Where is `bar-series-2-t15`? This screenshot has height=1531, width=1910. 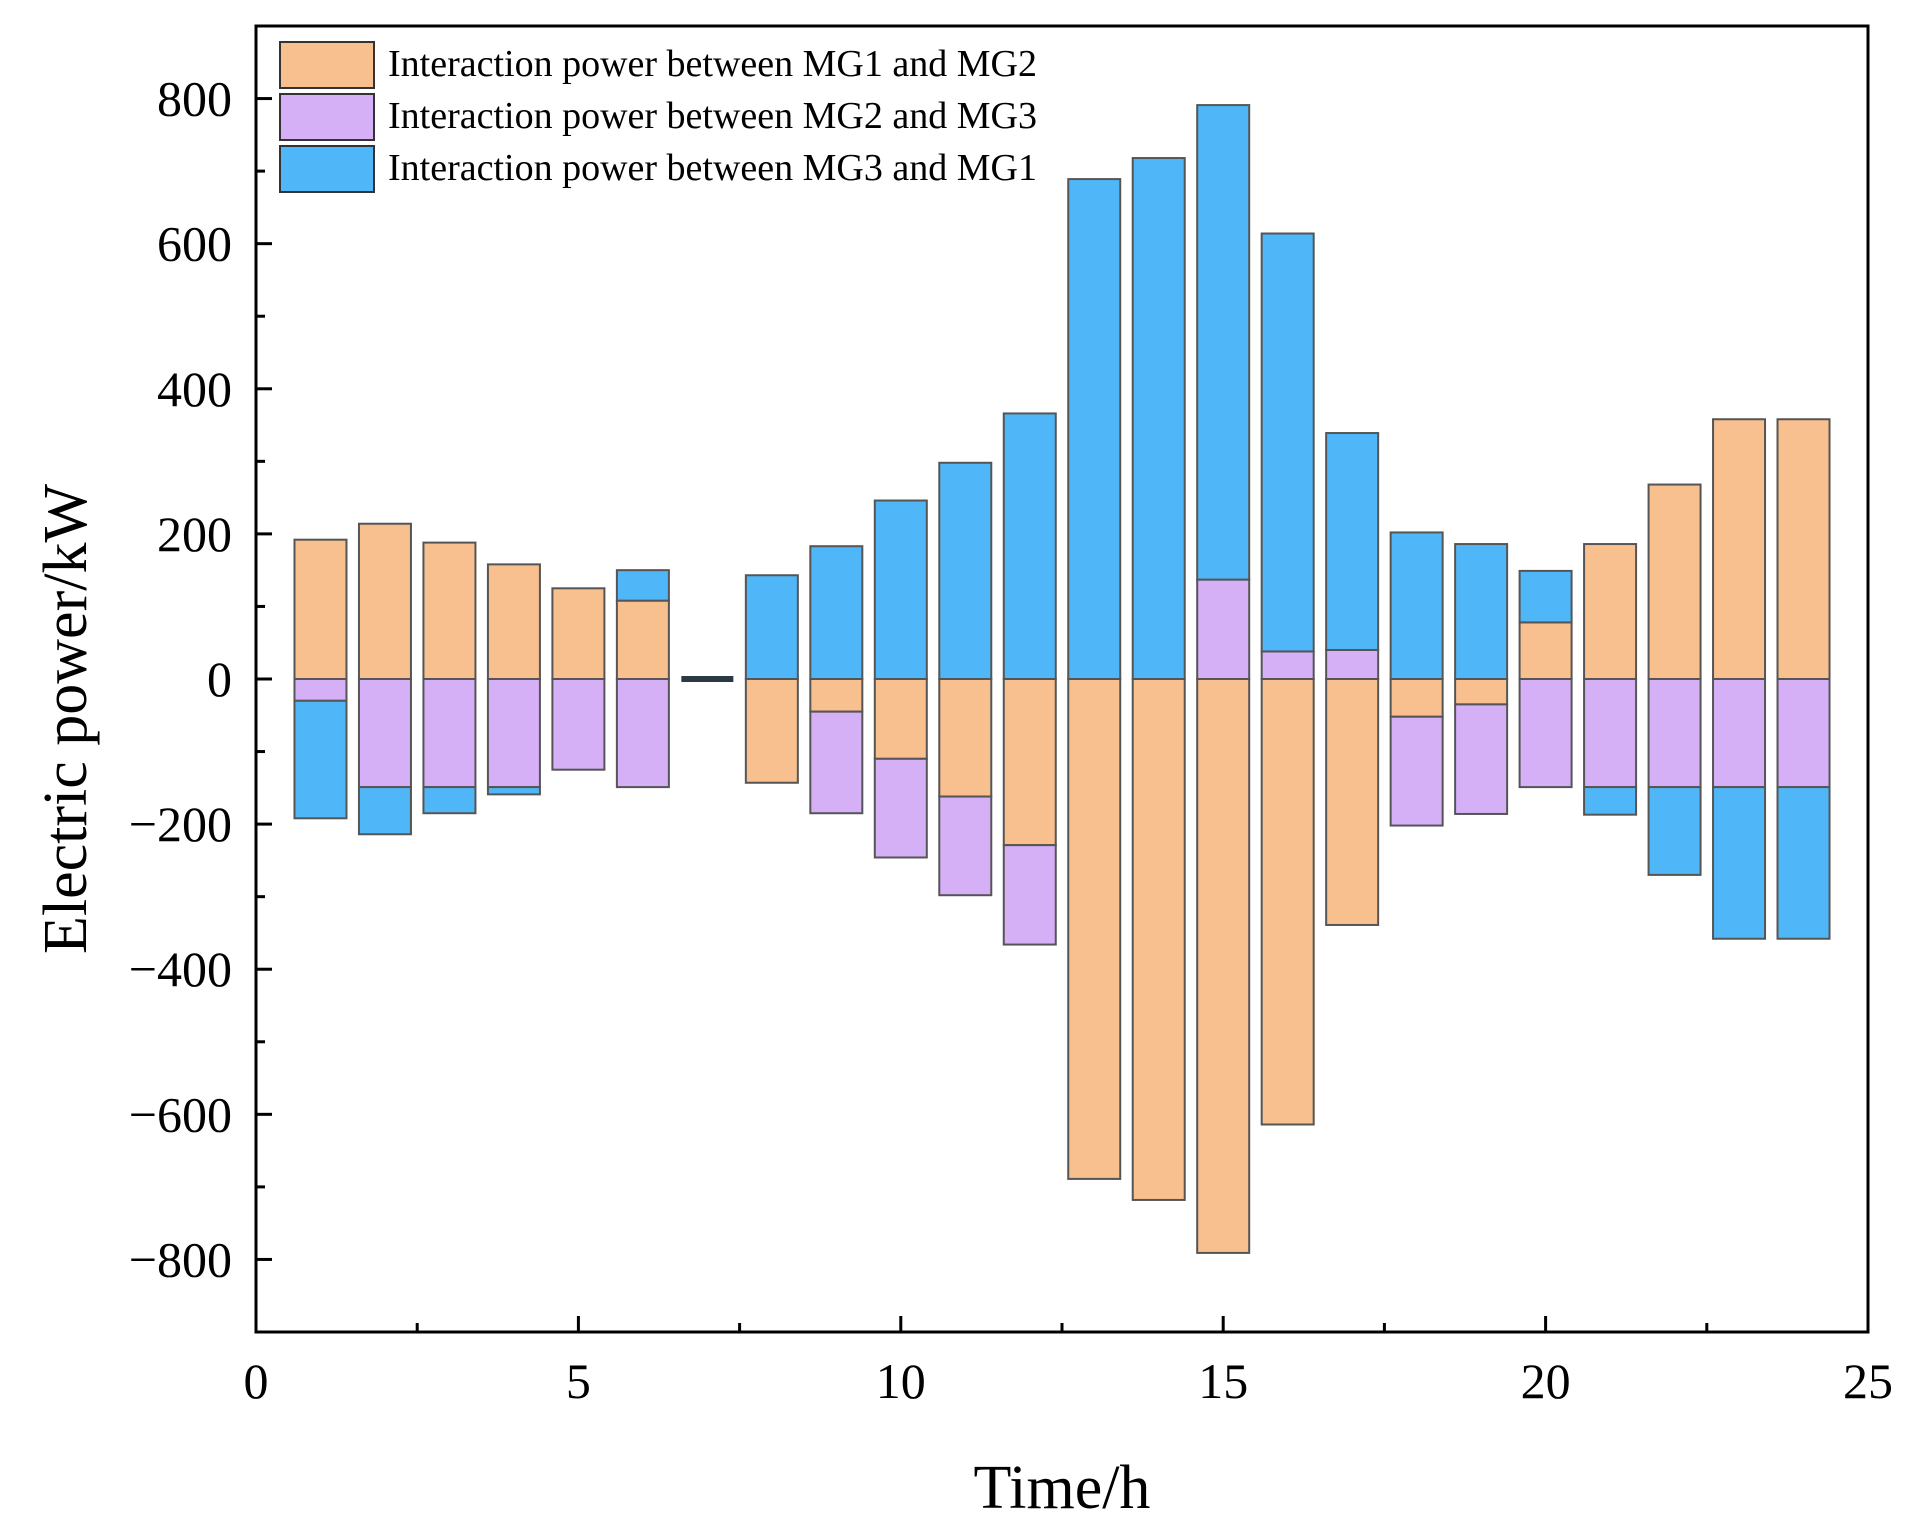 bar-series-2-t15 is located at coordinates (1223, 629).